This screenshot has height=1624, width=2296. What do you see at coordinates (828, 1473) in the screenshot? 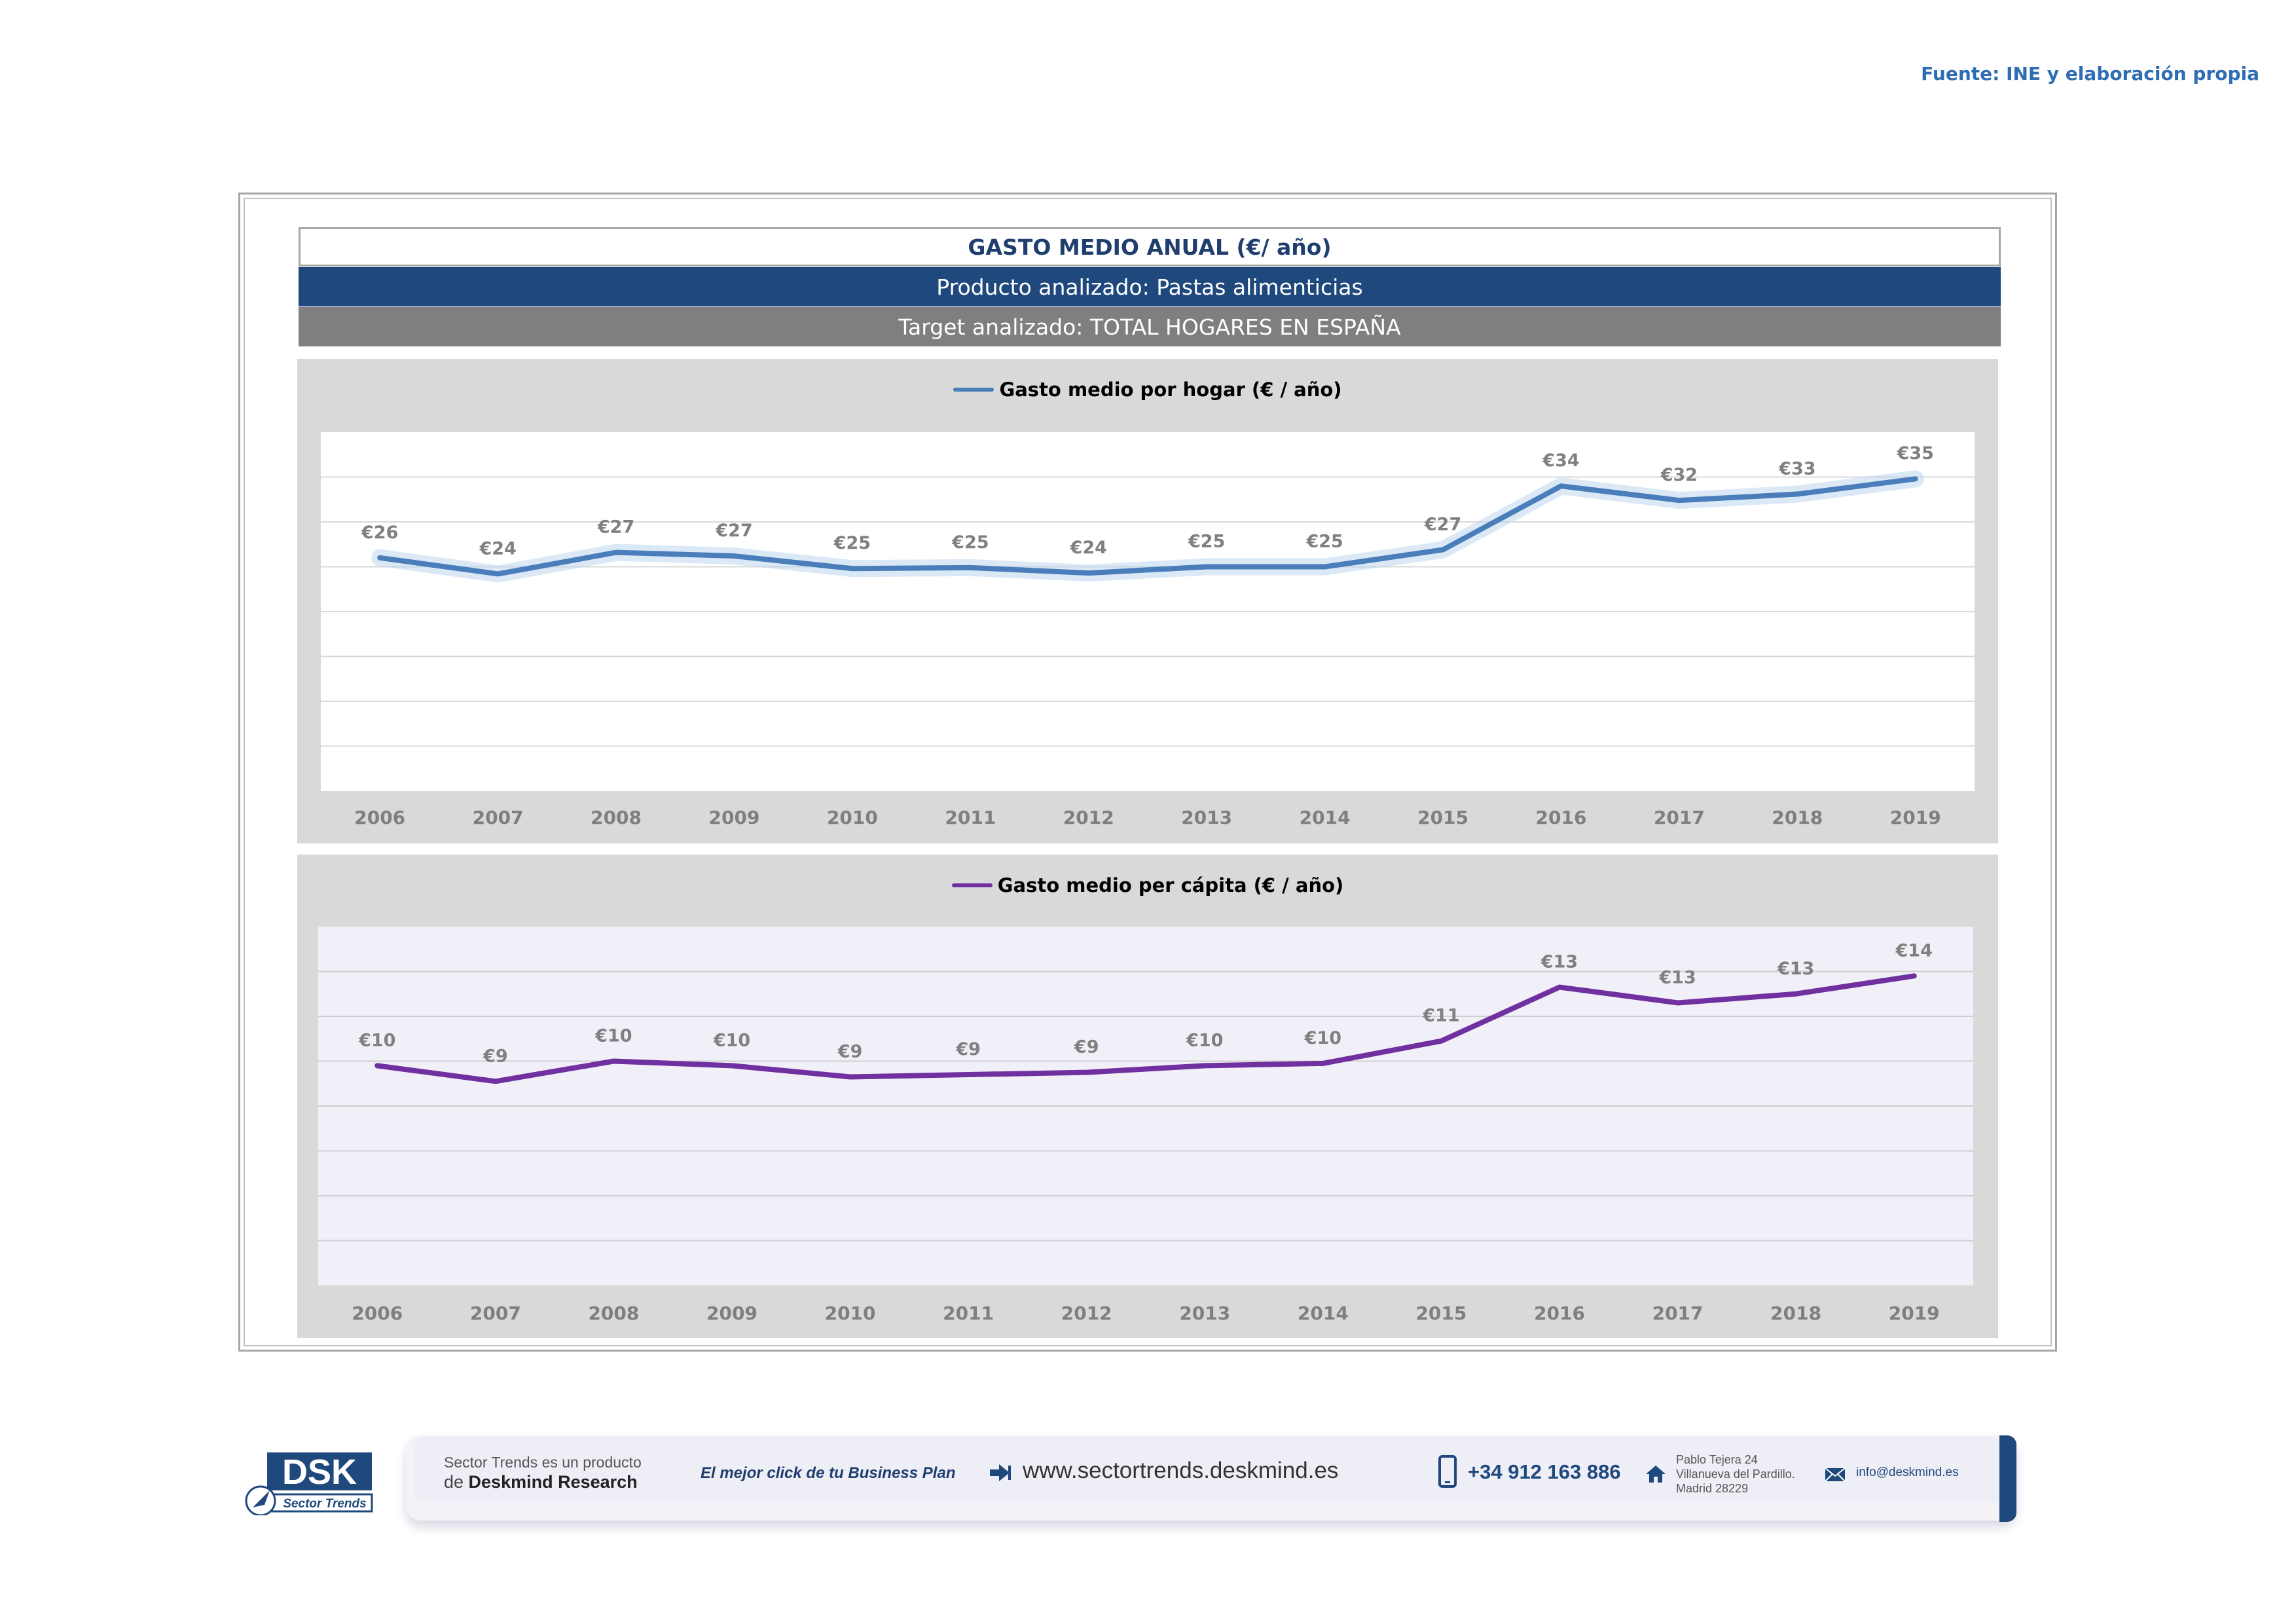
I see `footer-slogan: El mejor click de tu Business Plan` at bounding box center [828, 1473].